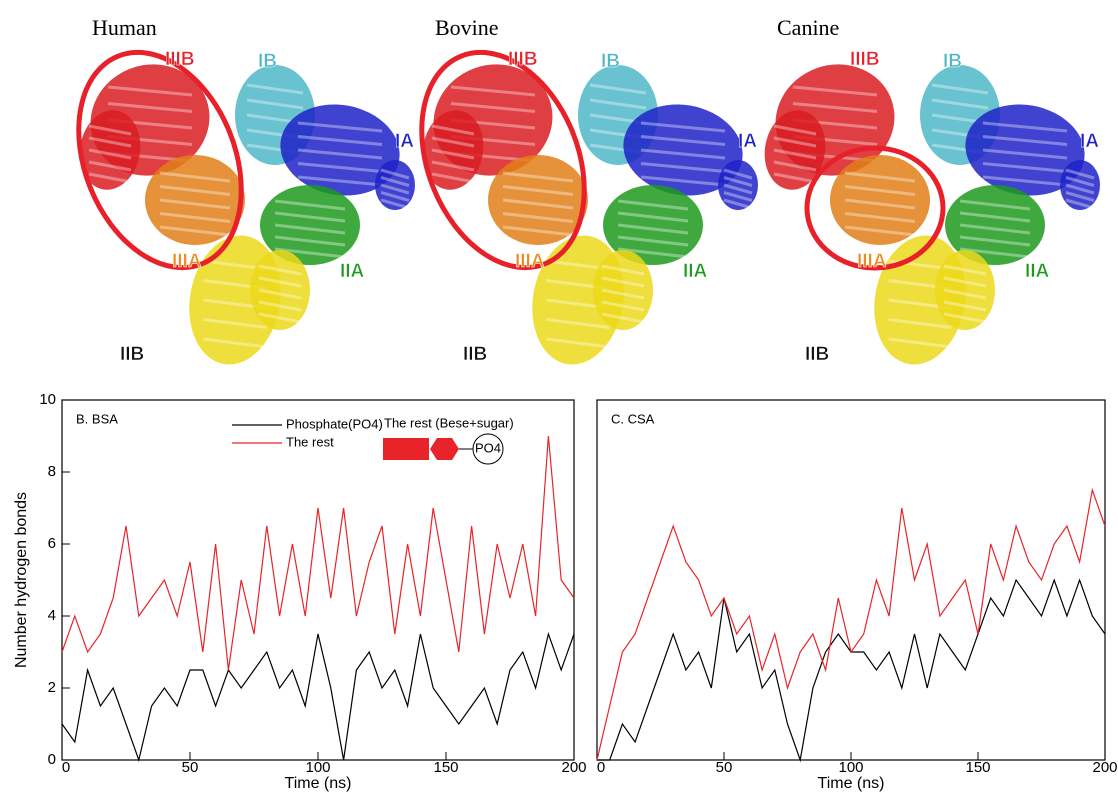 Image resolution: width=1118 pixels, height=799 pixels. Describe the element at coordinates (310, 441) in the screenshot. I see `legend-label: The rest` at that location.